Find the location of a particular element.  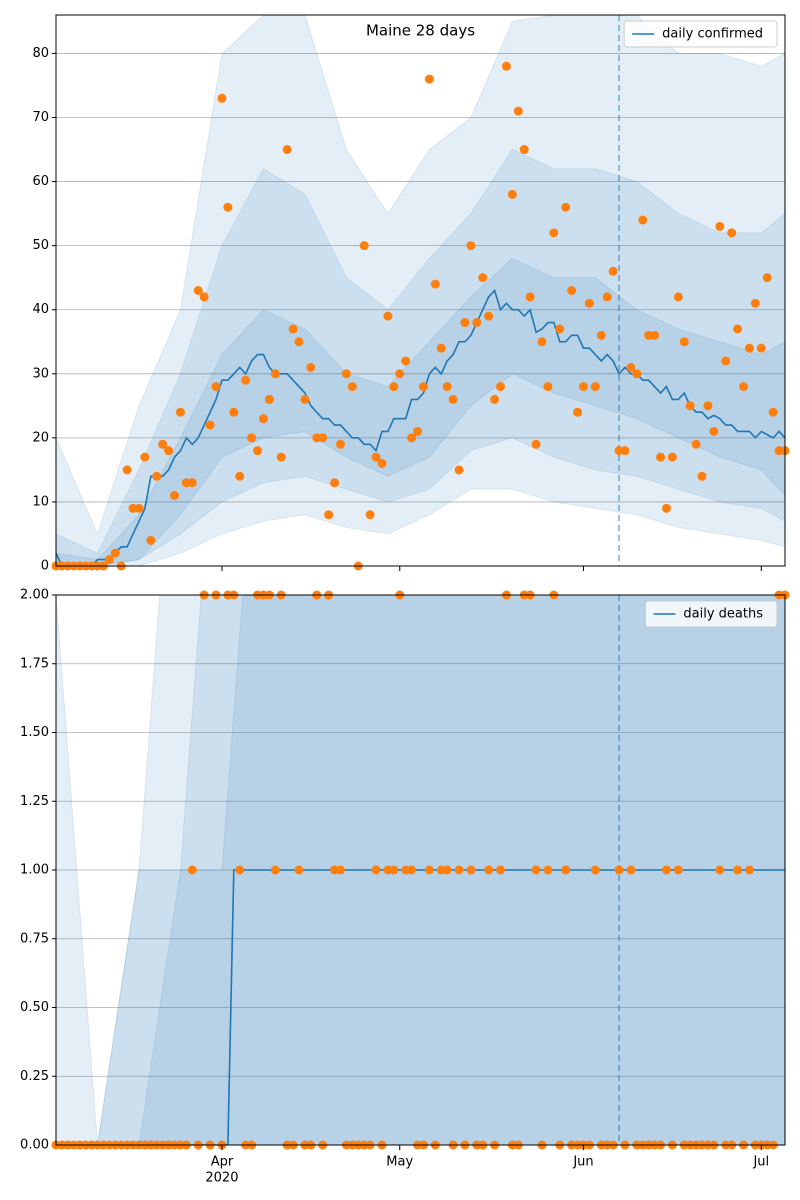

chart-title: Maine 28 days is located at coordinates (420, 31).